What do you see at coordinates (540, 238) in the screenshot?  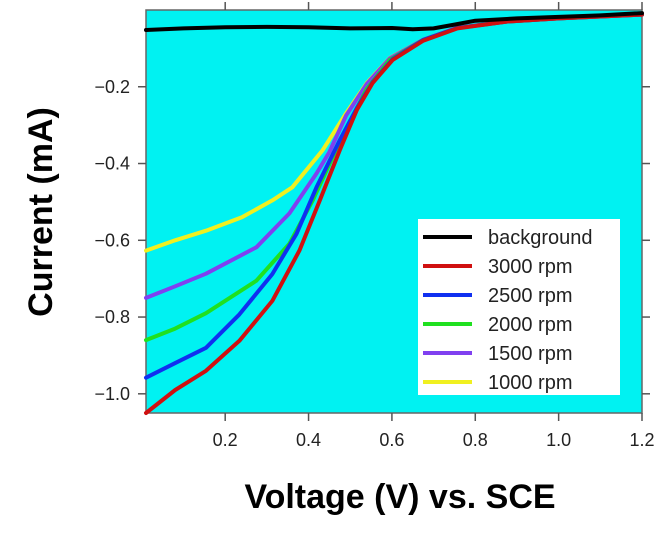 I see `legend-label: background` at bounding box center [540, 238].